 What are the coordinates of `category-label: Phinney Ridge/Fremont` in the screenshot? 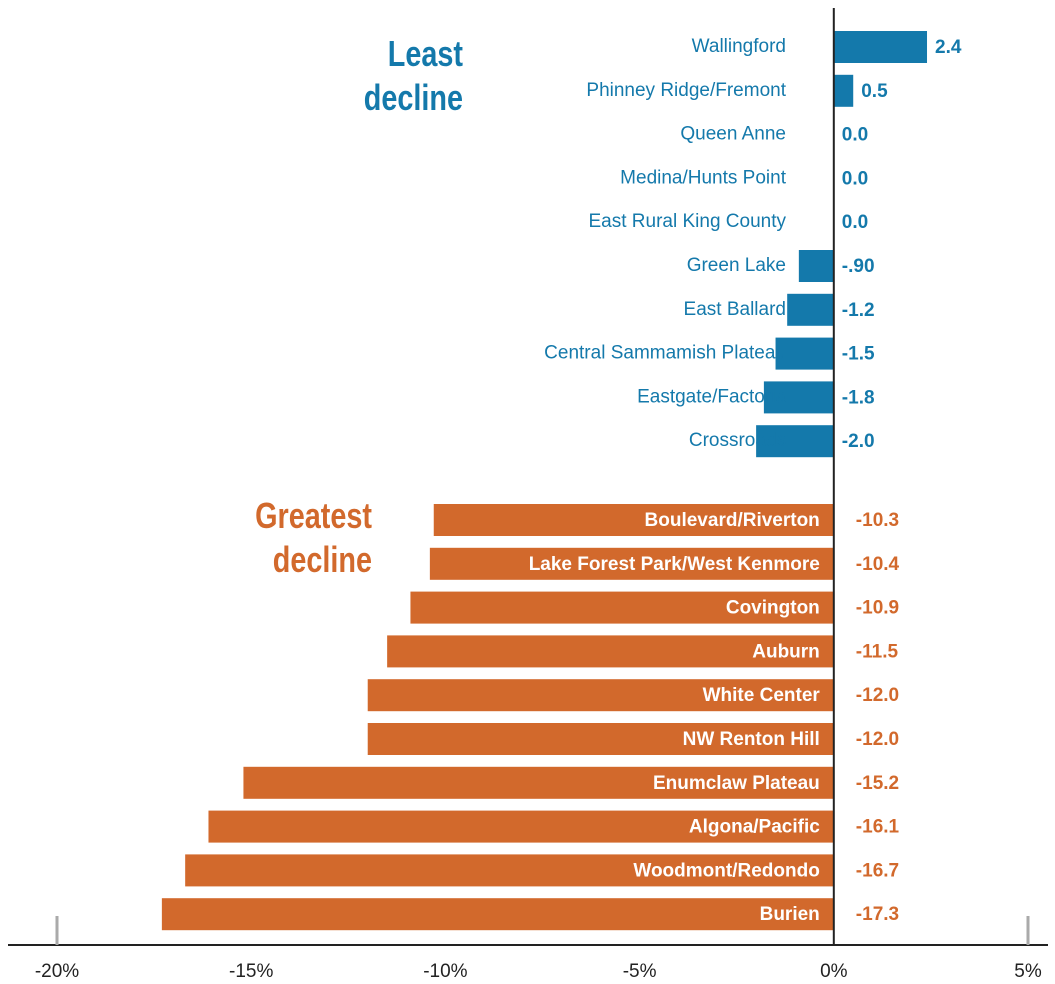 It's located at (686, 90).